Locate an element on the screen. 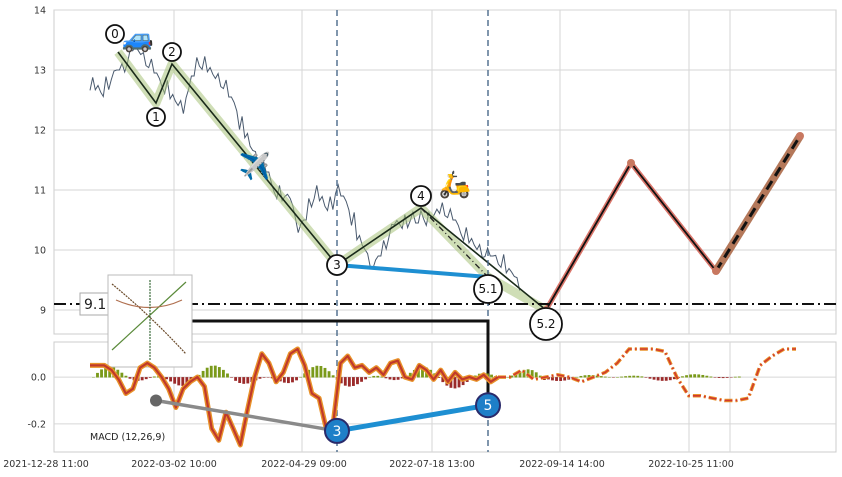  x-tick-label: 2022-07-18 13:00 is located at coordinates (432, 464).